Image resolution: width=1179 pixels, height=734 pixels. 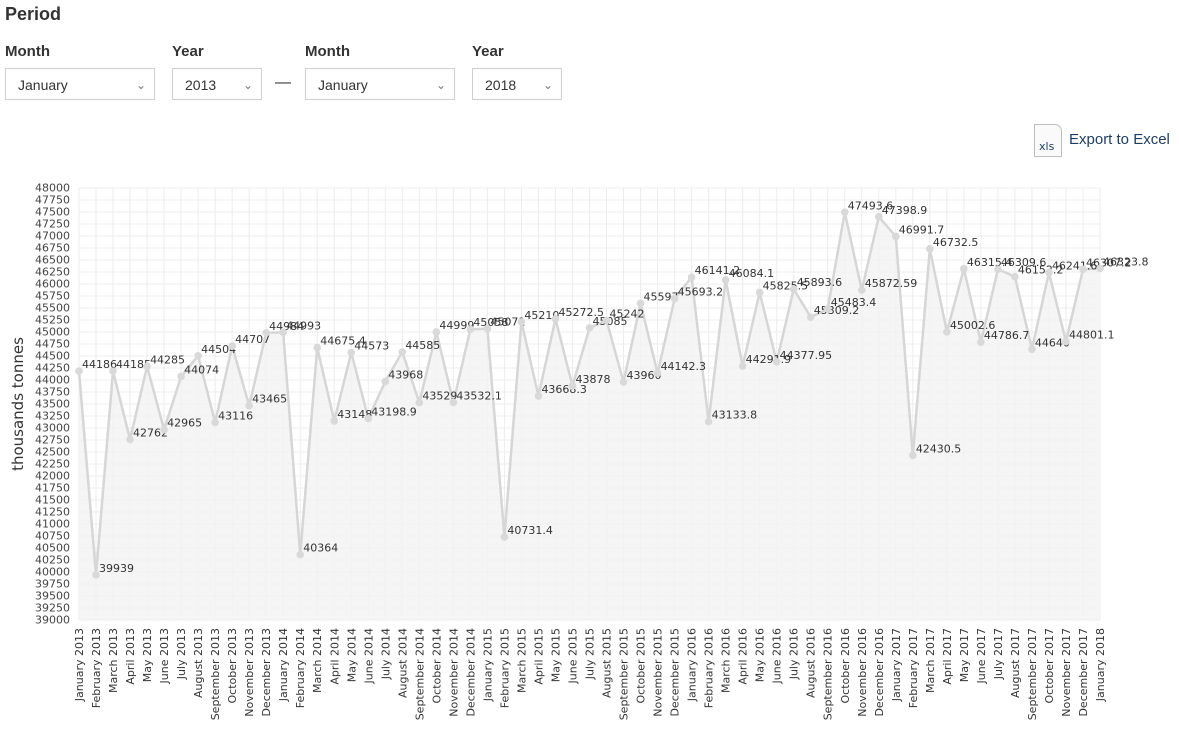 What do you see at coordinates (303, 325) in the screenshot?
I see `data-label: 44993` at bounding box center [303, 325].